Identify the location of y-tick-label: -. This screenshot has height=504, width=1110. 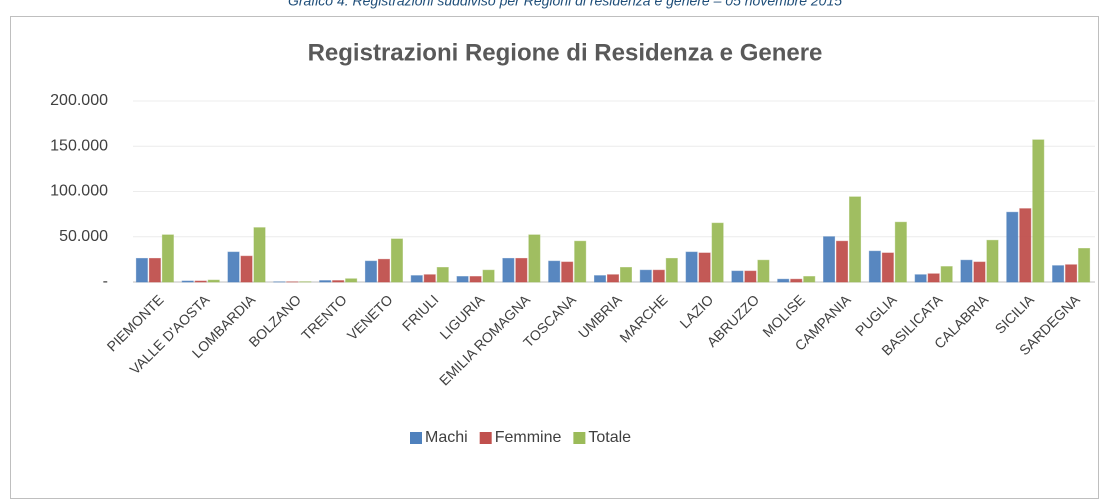
(105, 281).